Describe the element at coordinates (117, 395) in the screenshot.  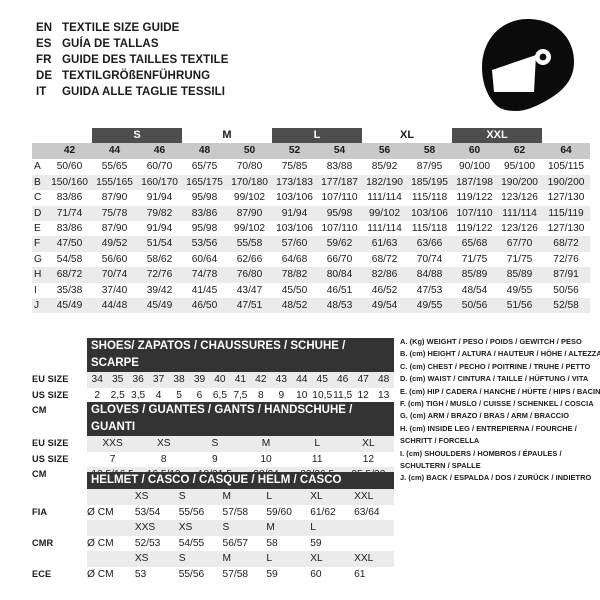
I see `shoes-value-cell: 2,5` at that location.